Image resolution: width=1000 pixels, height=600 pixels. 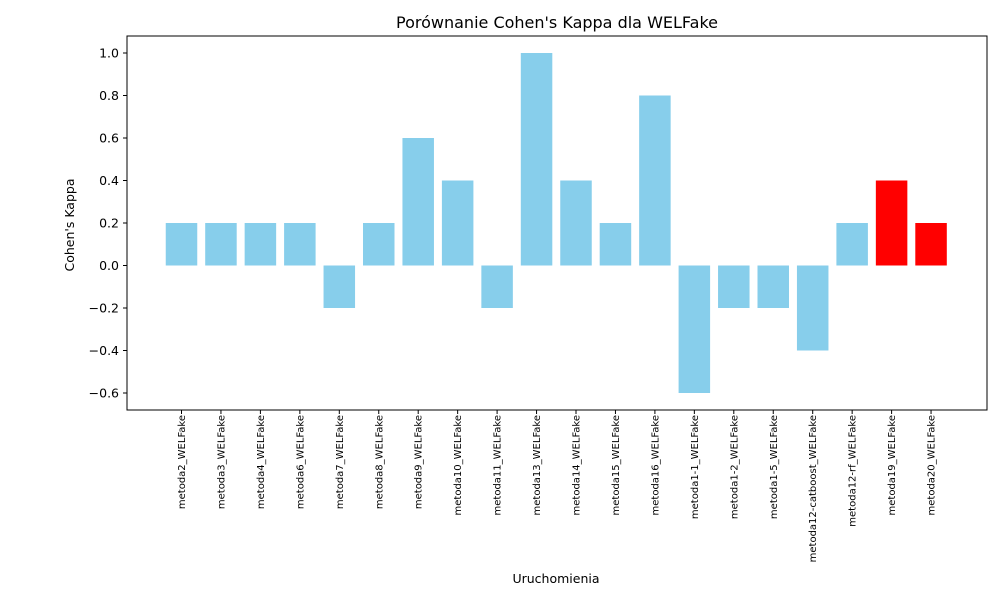 I want to click on y-tick-label: −0.4, so click(x=104, y=350).